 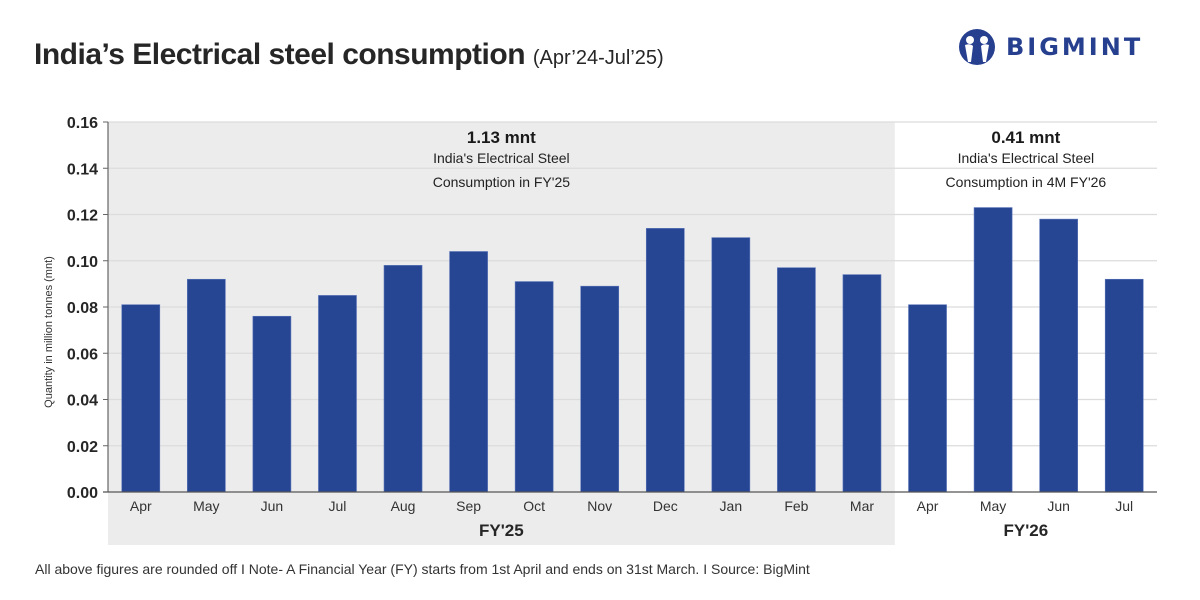 I want to click on y-tick-label: 0.00, so click(x=82, y=493).